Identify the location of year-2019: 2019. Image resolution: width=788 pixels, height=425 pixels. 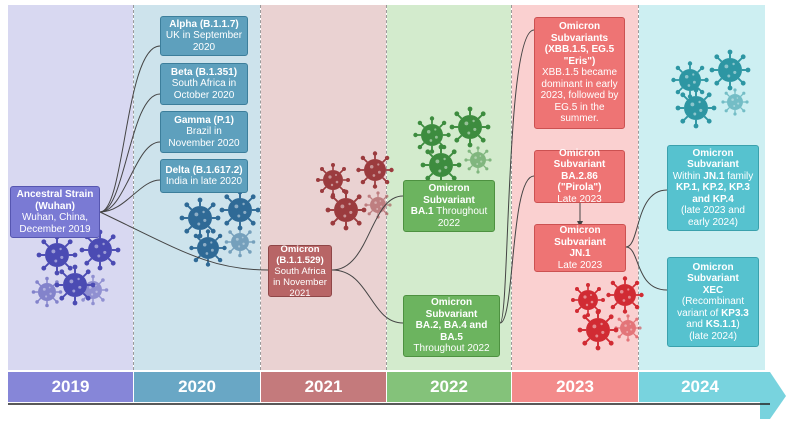
(70, 387).